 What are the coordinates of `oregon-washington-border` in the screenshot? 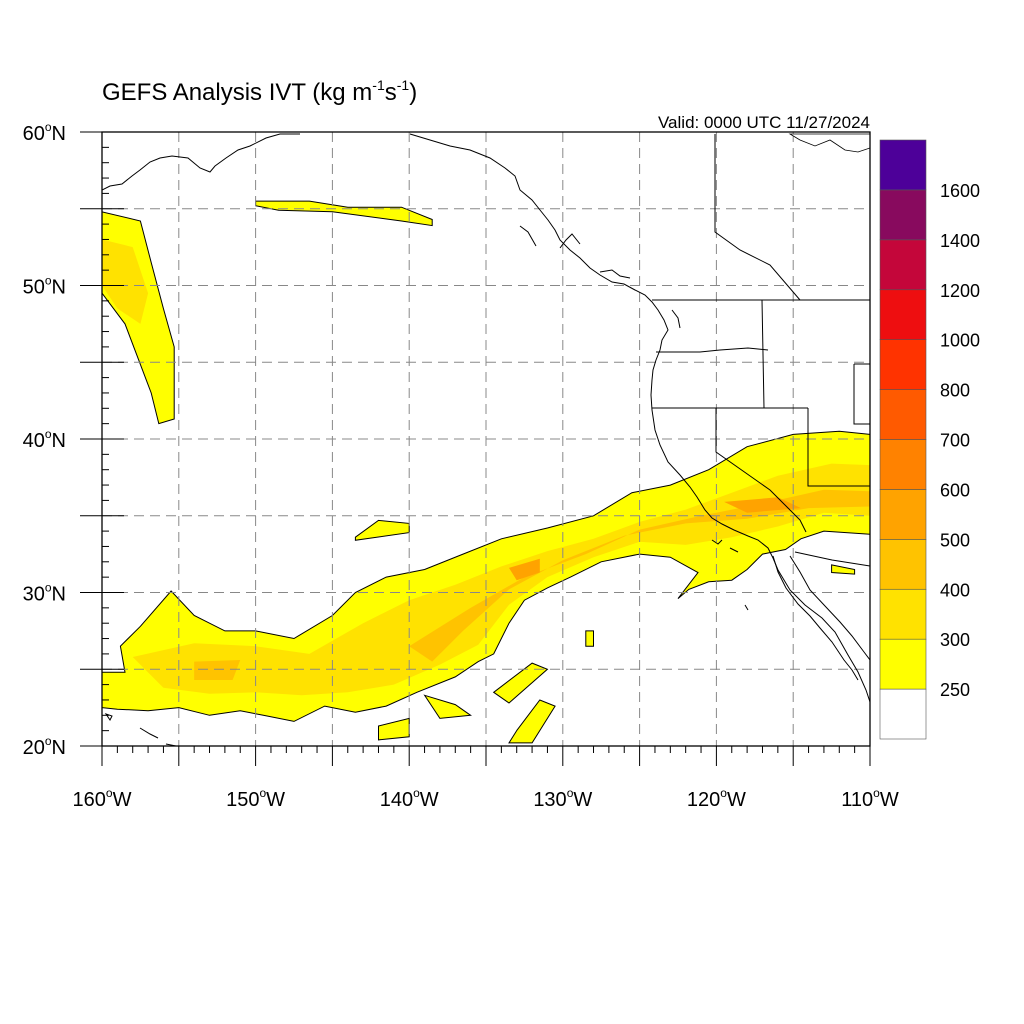 It's located at (712, 350).